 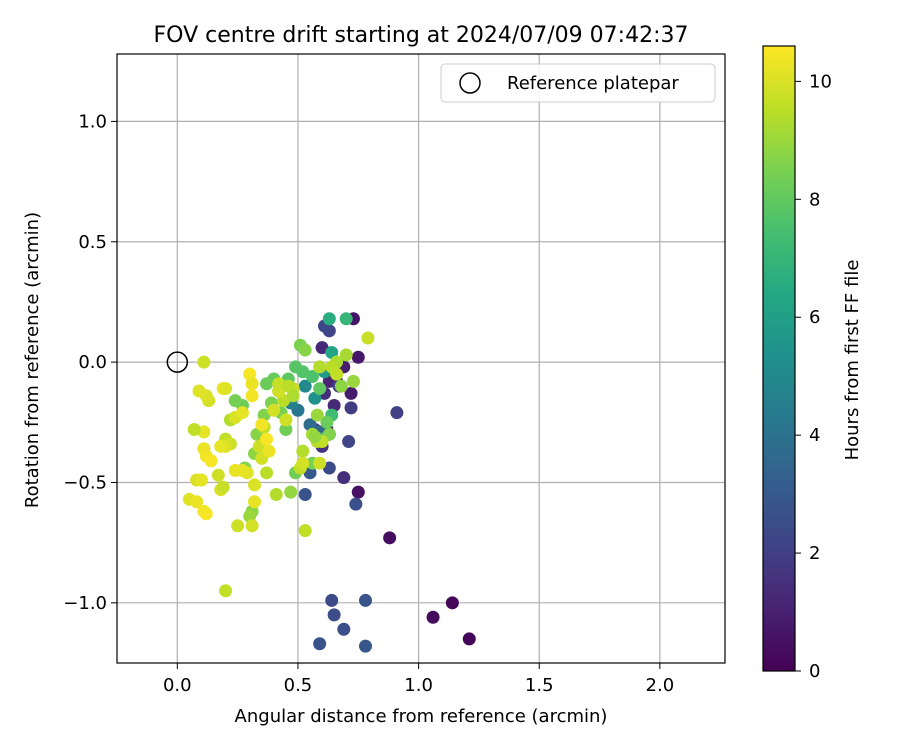 What do you see at coordinates (329, 482) in the screenshot?
I see `scatter-points` at bounding box center [329, 482].